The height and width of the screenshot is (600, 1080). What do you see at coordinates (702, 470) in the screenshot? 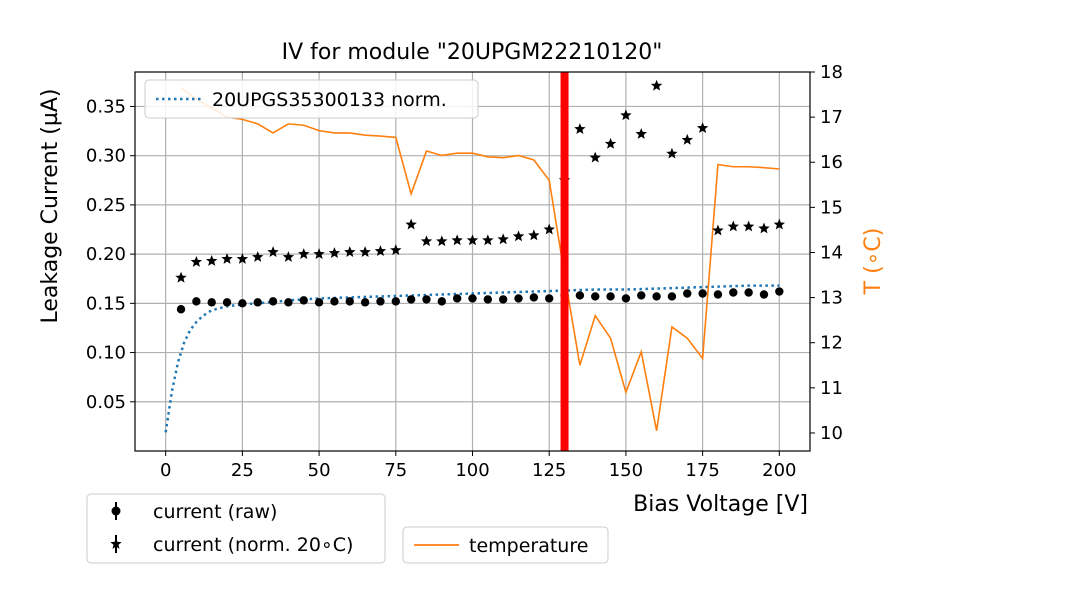
I see `x-tick-label: 175` at bounding box center [702, 470].